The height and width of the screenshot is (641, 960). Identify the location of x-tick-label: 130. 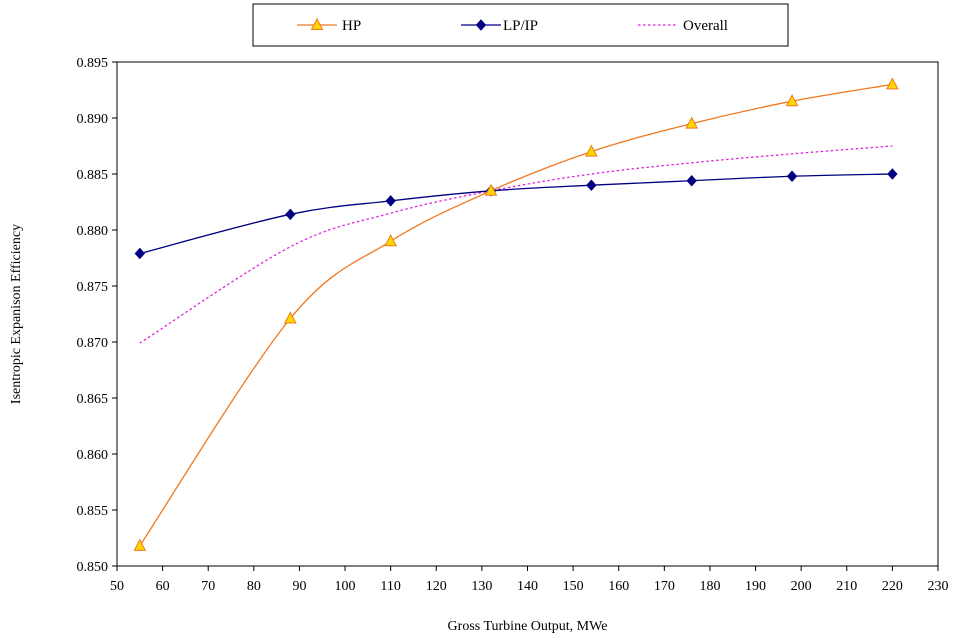
(481, 586).